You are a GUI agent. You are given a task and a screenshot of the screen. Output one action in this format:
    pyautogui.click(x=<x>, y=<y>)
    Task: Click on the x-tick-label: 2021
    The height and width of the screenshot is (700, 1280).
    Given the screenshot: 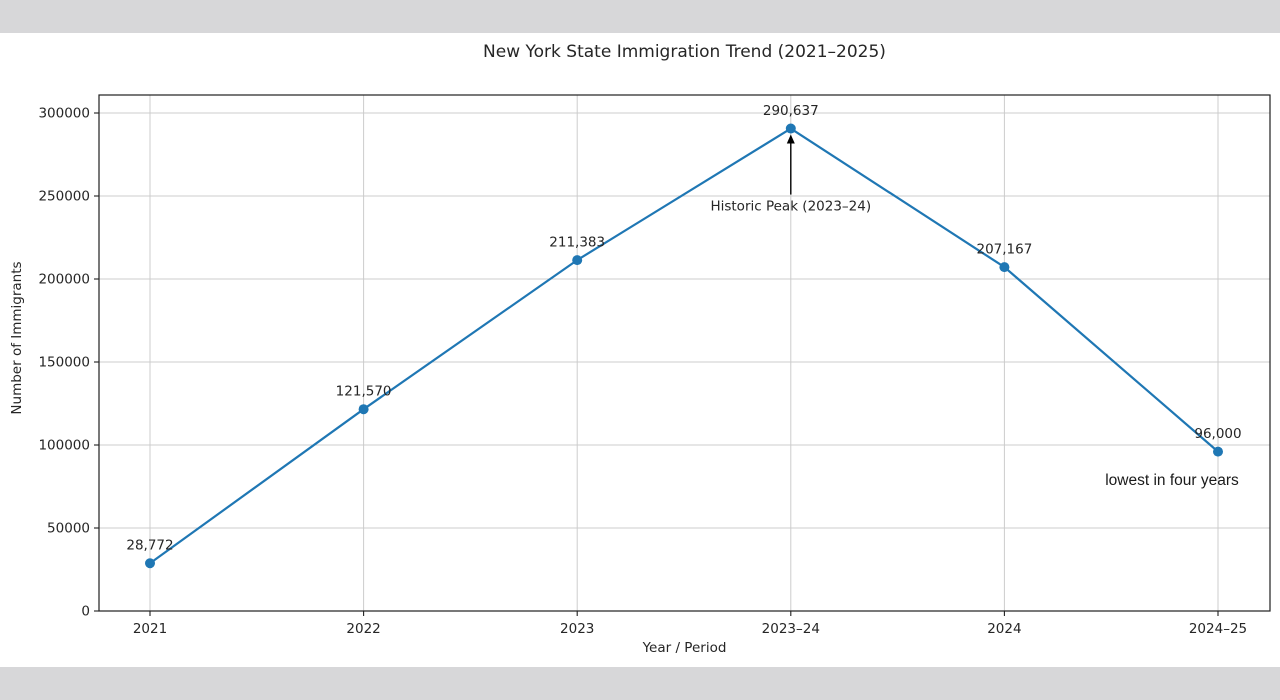 What is the action you would take?
    pyautogui.click(x=150, y=629)
    